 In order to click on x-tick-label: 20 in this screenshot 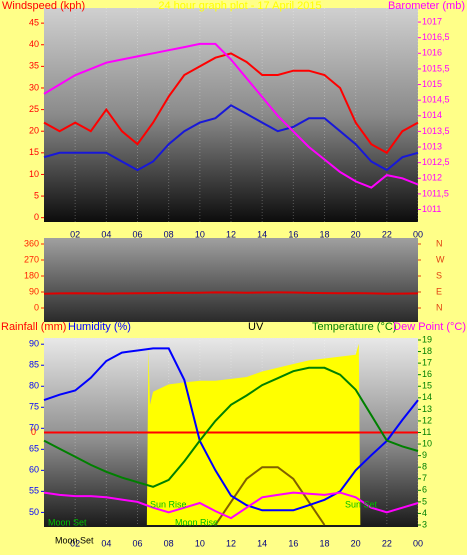, I will do `click(356, 234)`.